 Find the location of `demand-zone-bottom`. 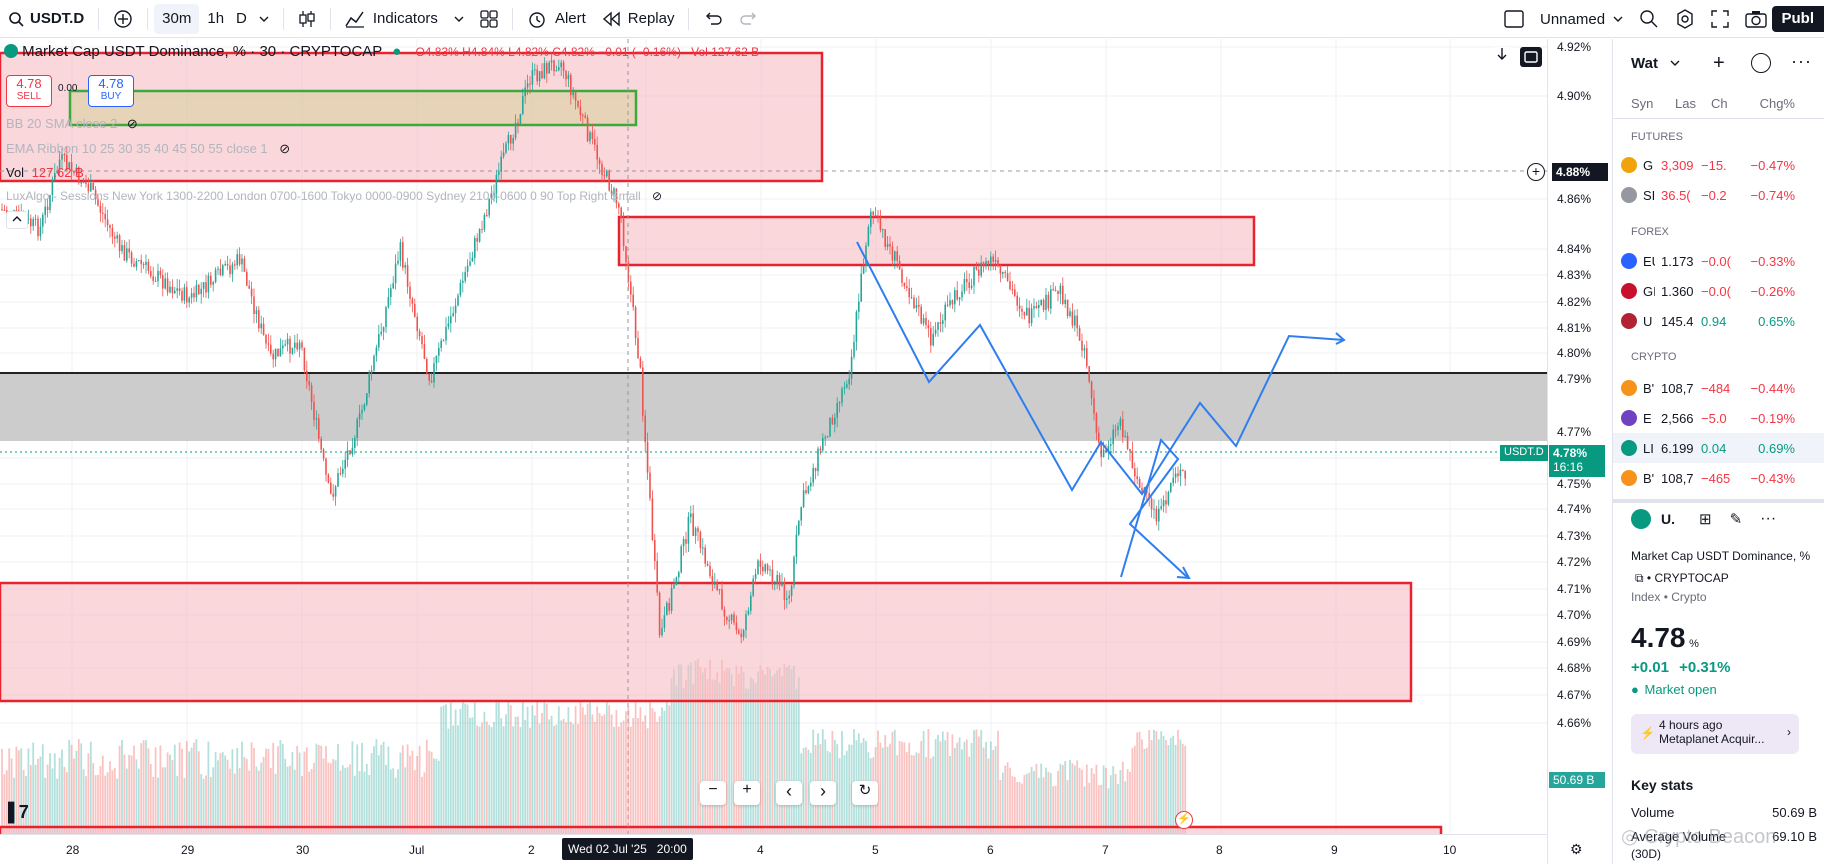

demand-zone-bottom is located at coordinates (706, 642).